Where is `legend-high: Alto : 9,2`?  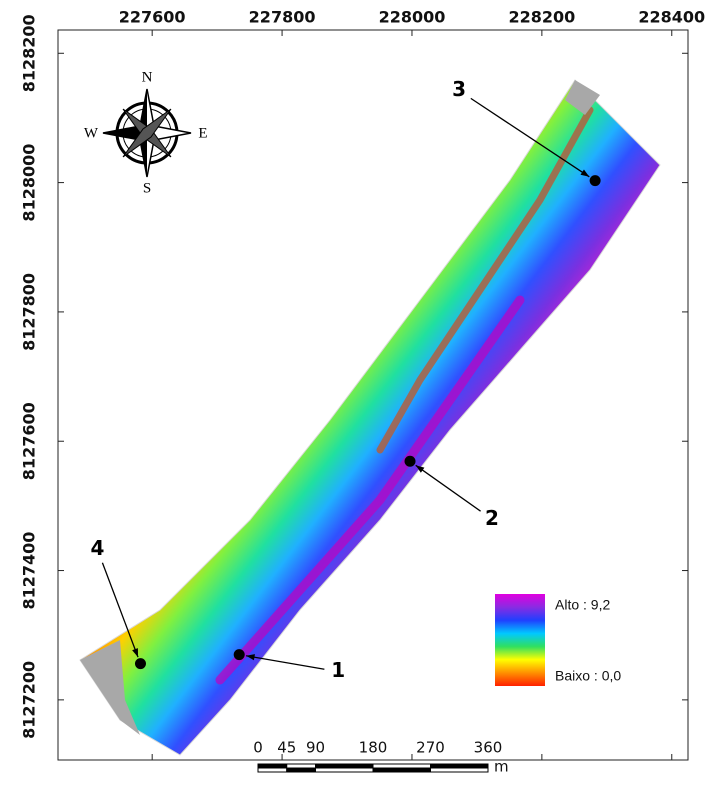 legend-high: Alto : 9,2 is located at coordinates (582, 605).